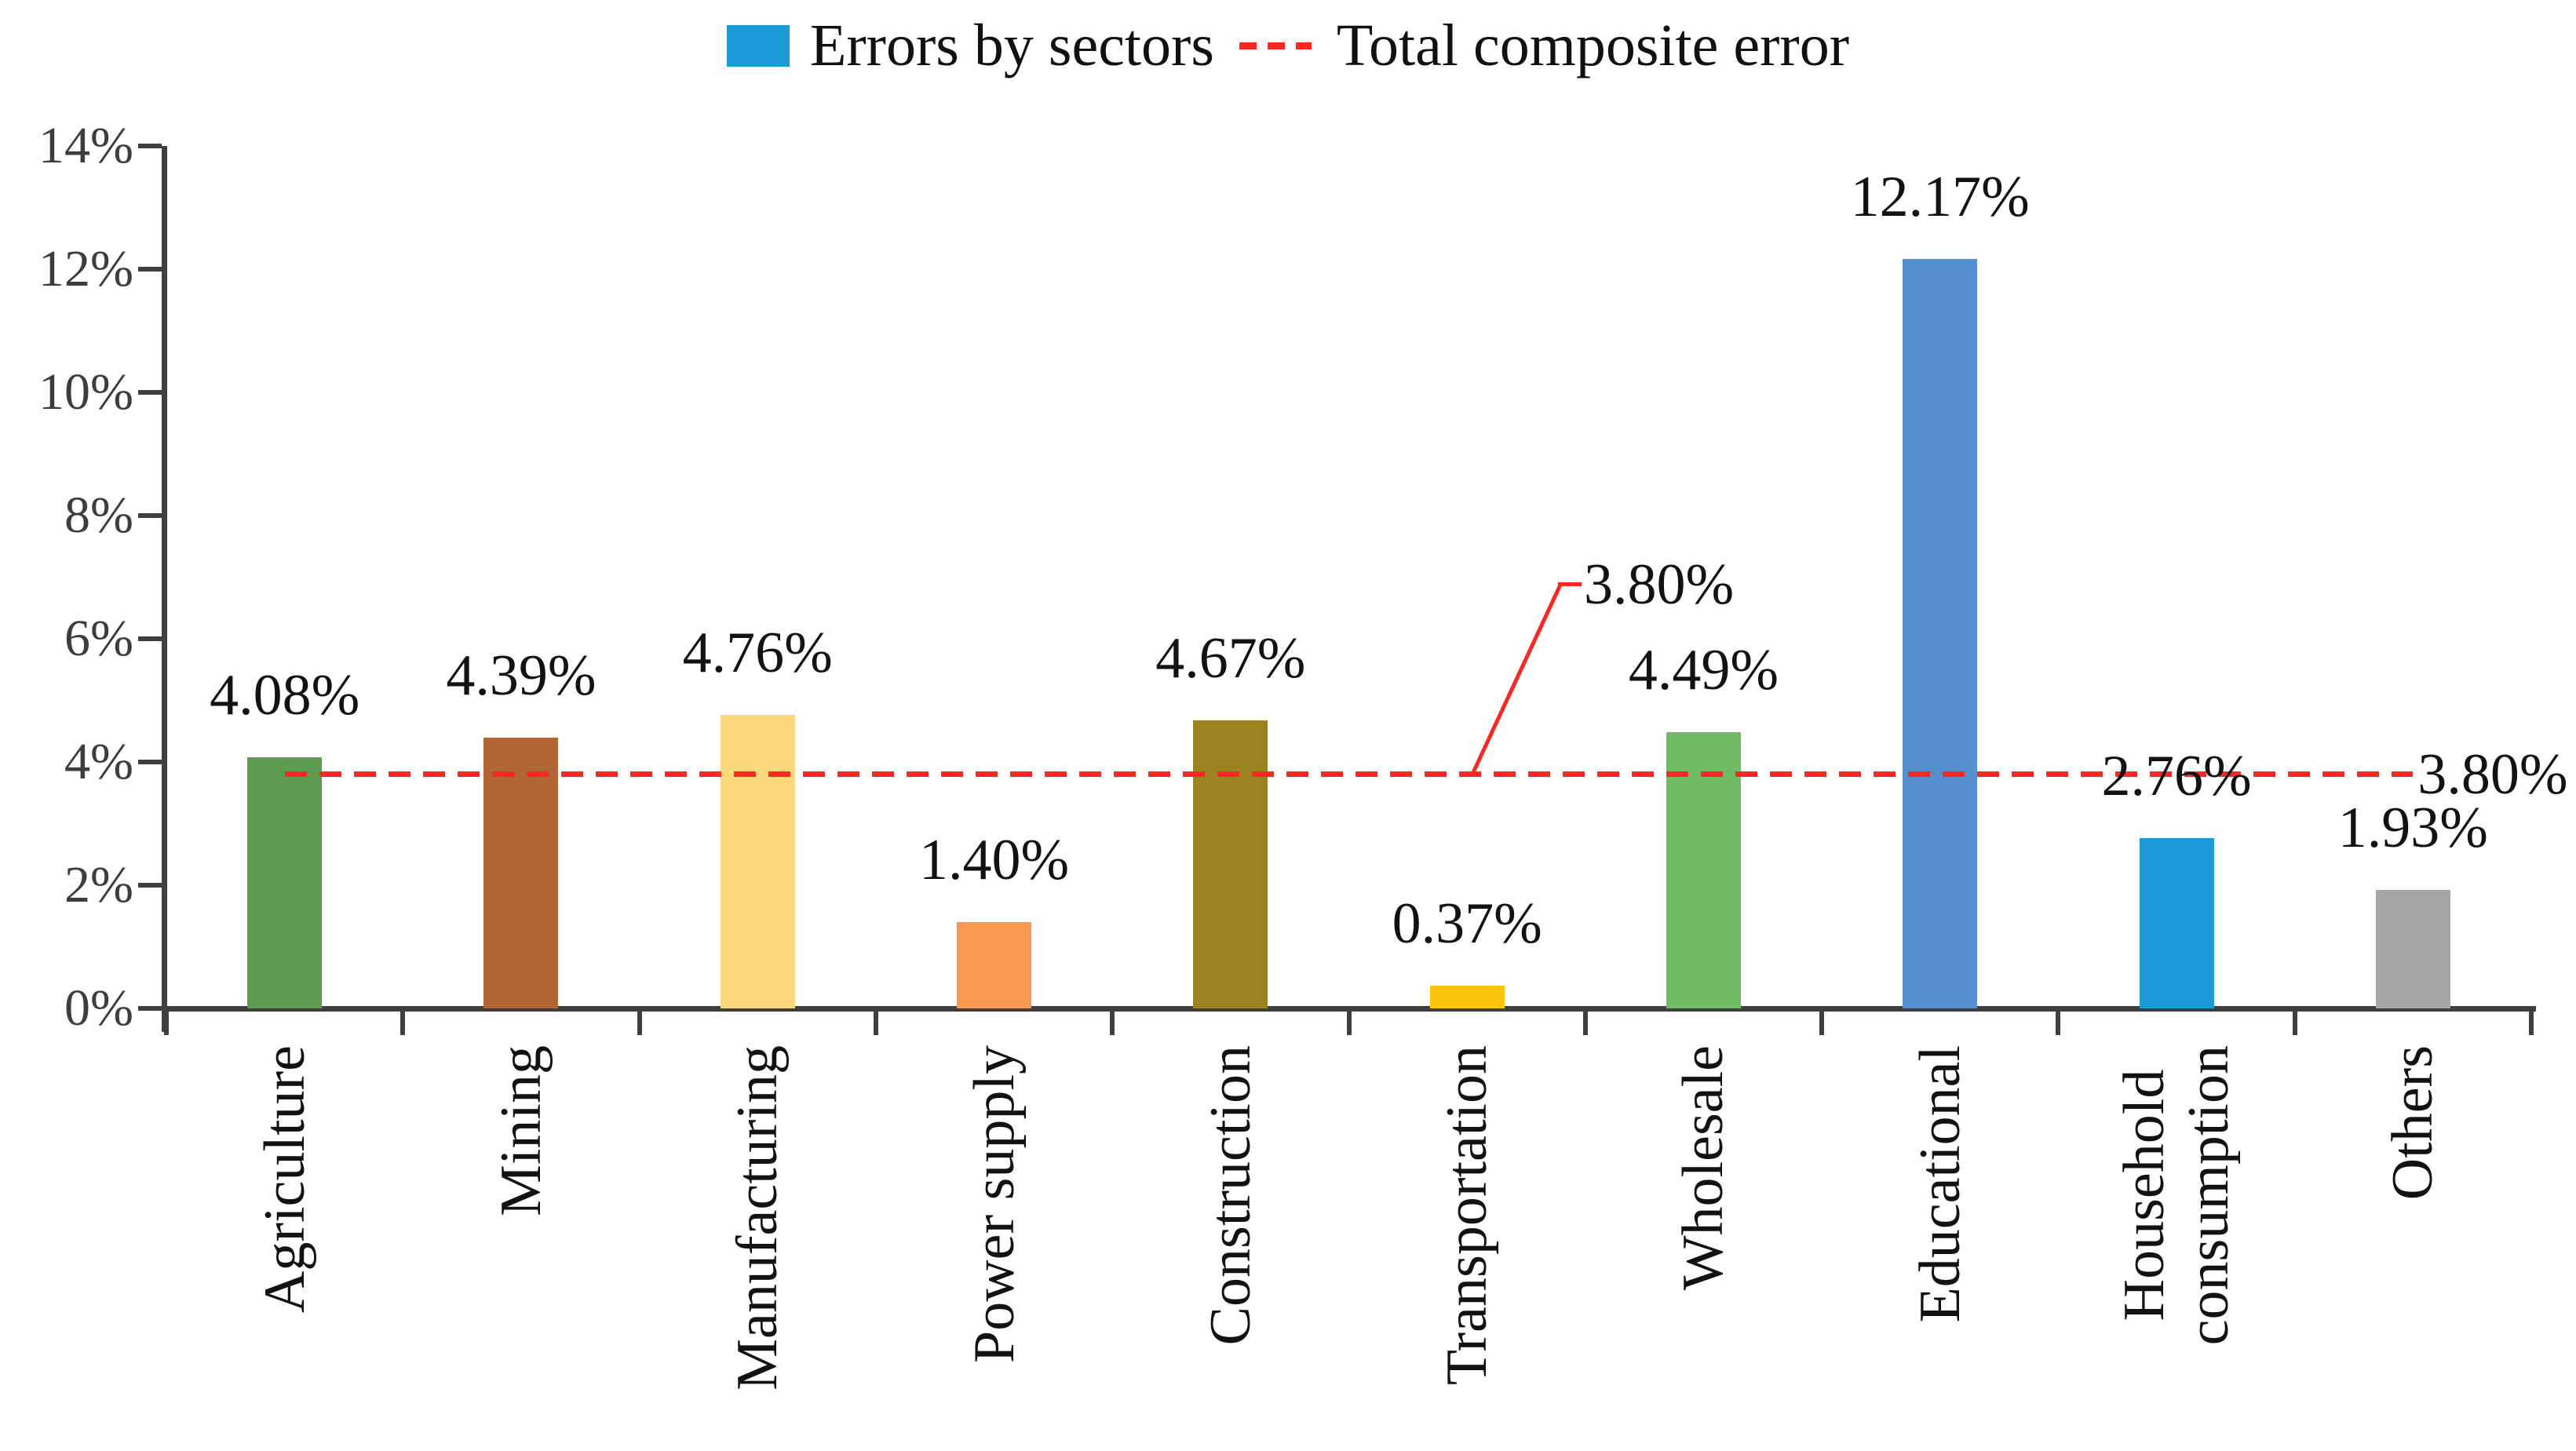 This screenshot has height=1451, width=2576. I want to click on x-label-cell-household-consumption: Household consumption, so click(2176, 1245).